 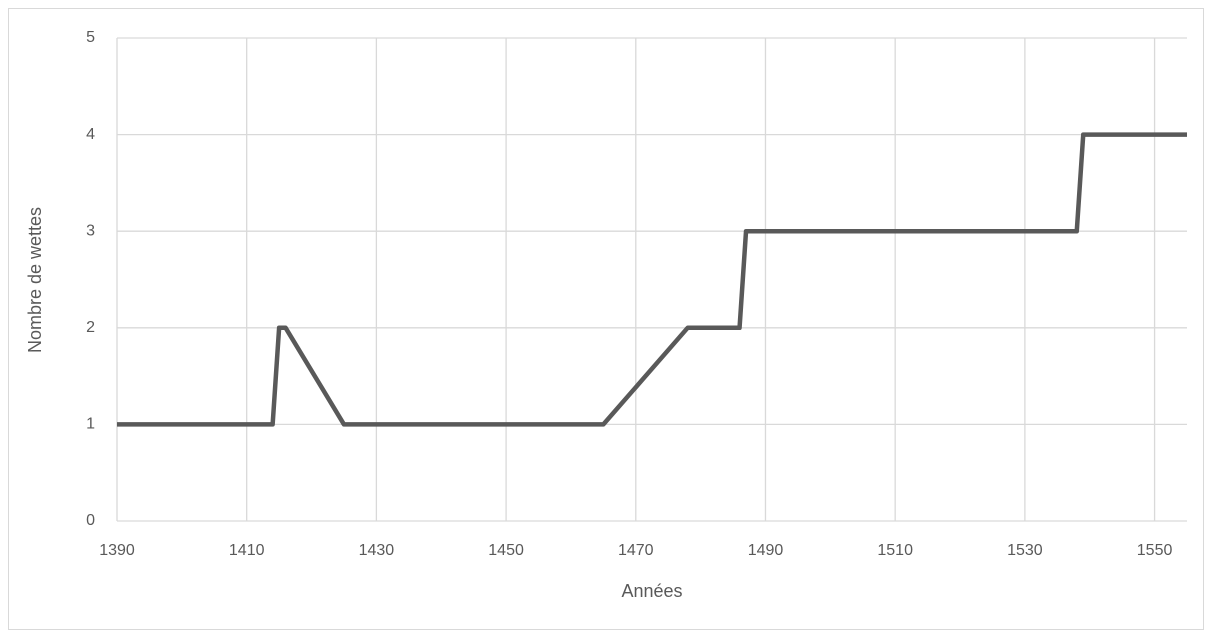 I want to click on x-tick-label: 1550, so click(x=1155, y=550).